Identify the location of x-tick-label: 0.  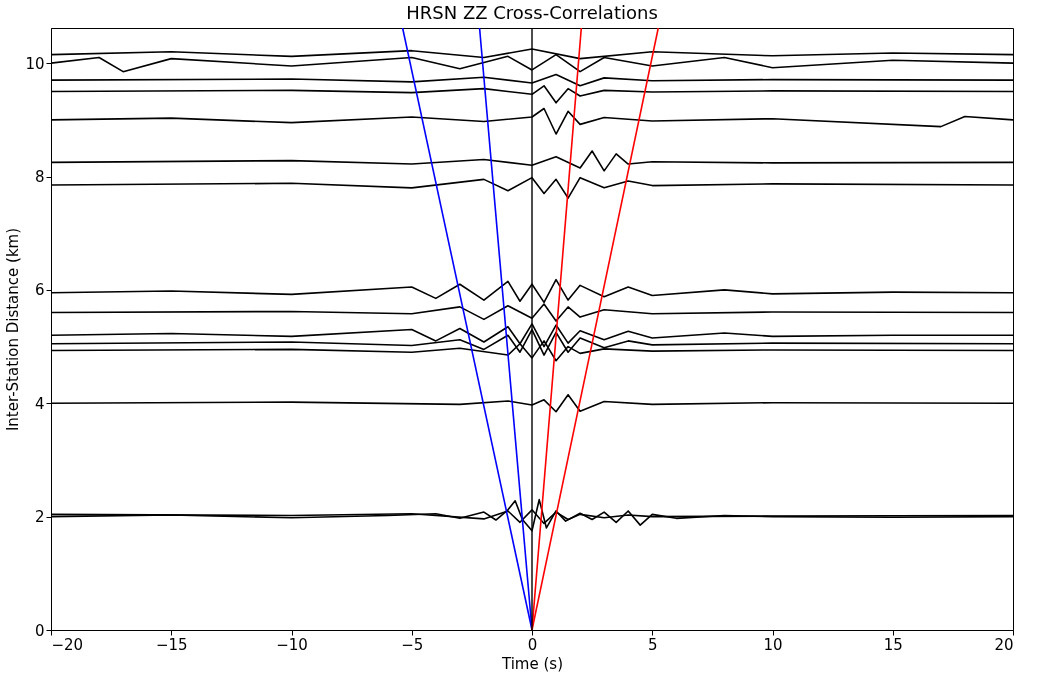
(532, 644).